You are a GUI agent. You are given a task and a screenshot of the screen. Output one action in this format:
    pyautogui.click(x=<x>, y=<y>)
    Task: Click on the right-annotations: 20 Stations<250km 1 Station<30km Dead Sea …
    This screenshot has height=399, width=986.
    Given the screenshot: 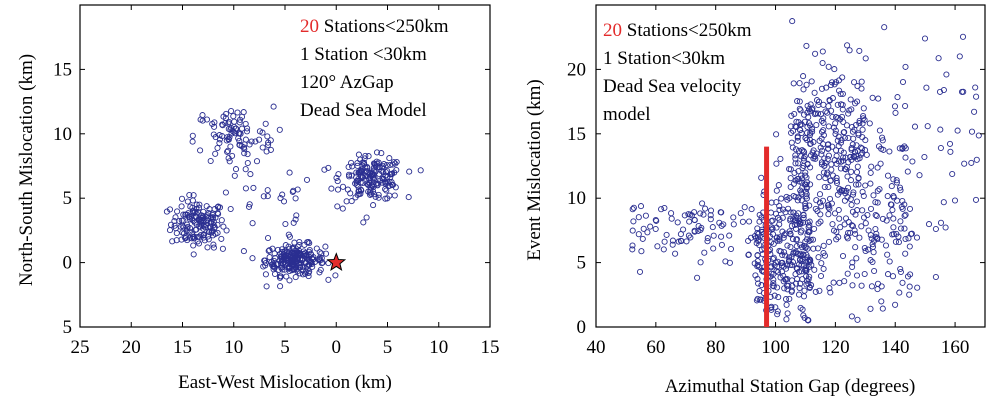 What is the action you would take?
    pyautogui.click(x=677, y=72)
    